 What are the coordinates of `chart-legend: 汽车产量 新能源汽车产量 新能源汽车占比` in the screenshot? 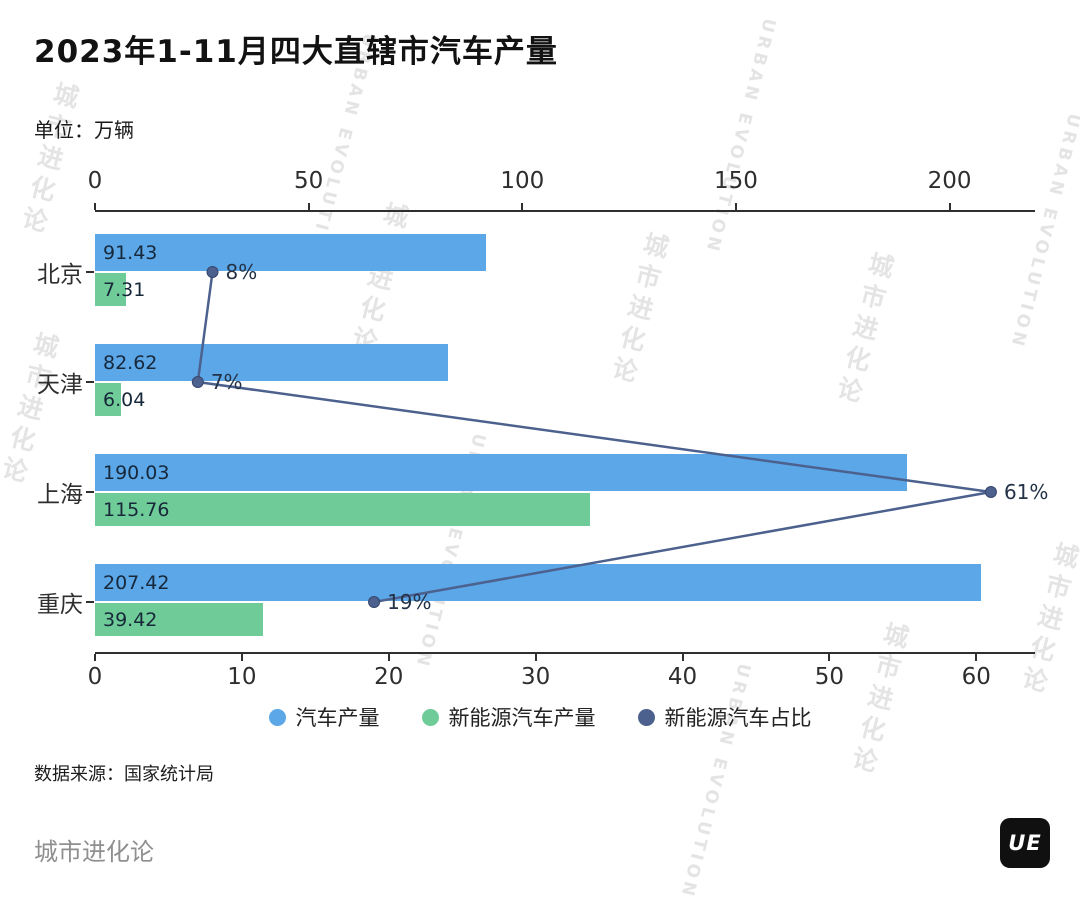 It's located at (540, 717).